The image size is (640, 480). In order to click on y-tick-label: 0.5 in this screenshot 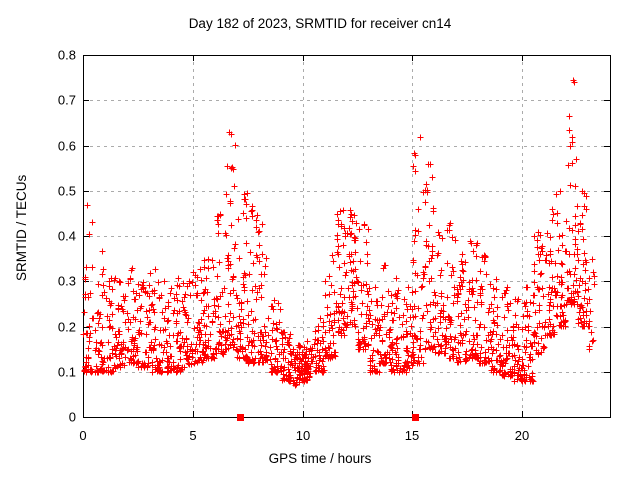, I will do `click(67, 191)`.